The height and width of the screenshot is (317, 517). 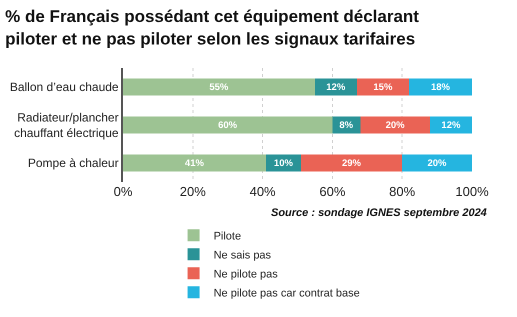 What do you see at coordinates (64, 87) in the screenshot?
I see `y-tick-label: Ballon d’eau chaude` at bounding box center [64, 87].